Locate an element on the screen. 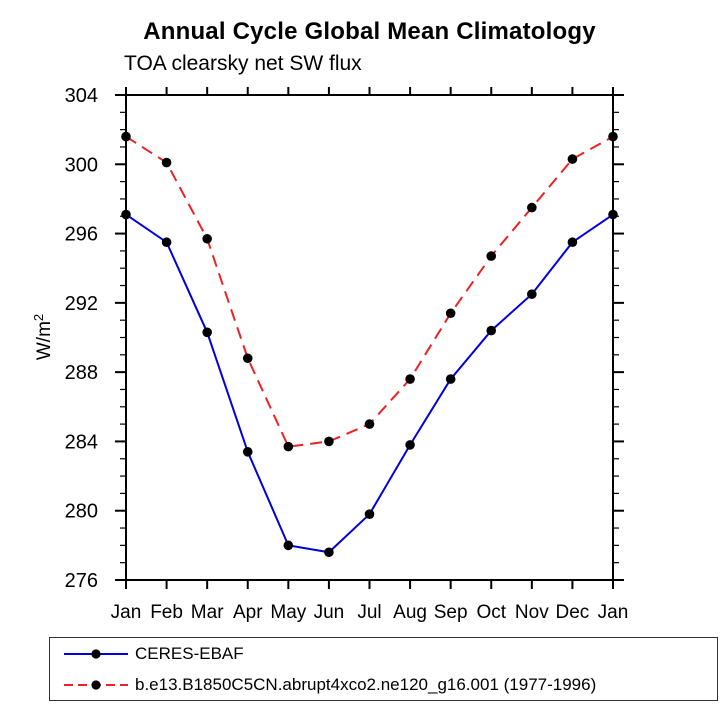 The image size is (722, 722). chart-subtitle: TOA clearsky net SW flux is located at coordinates (243, 63).